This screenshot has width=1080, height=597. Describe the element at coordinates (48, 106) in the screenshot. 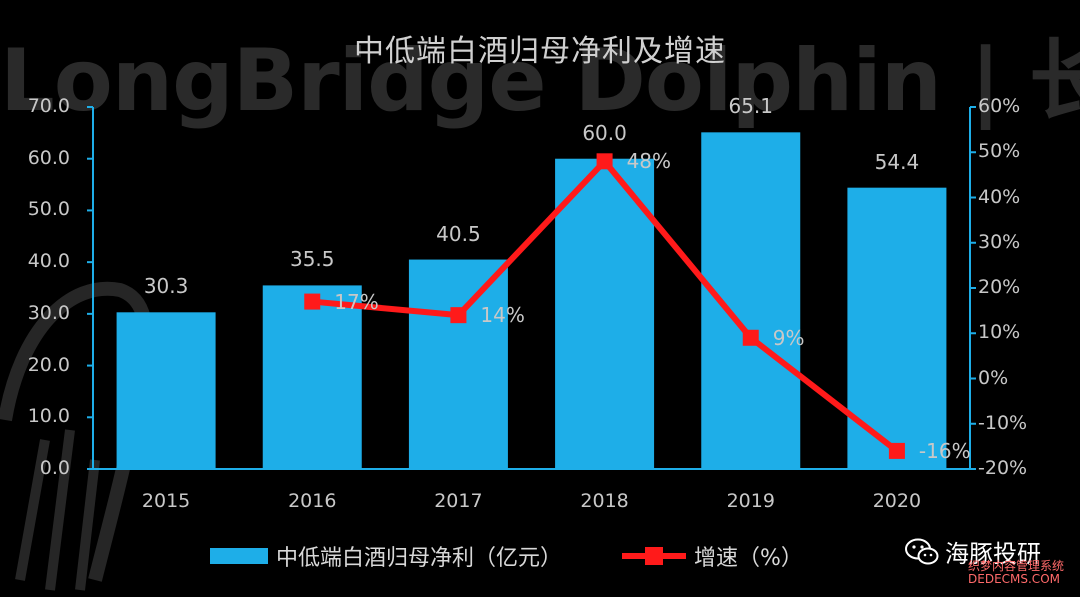

I see `left-axis-tick-label: 70.0` at that location.